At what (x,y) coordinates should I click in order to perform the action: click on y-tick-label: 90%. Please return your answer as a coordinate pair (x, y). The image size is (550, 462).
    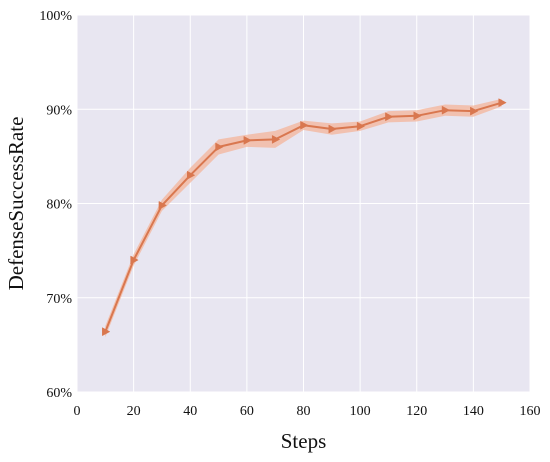
    Looking at the image, I should click on (59, 110).